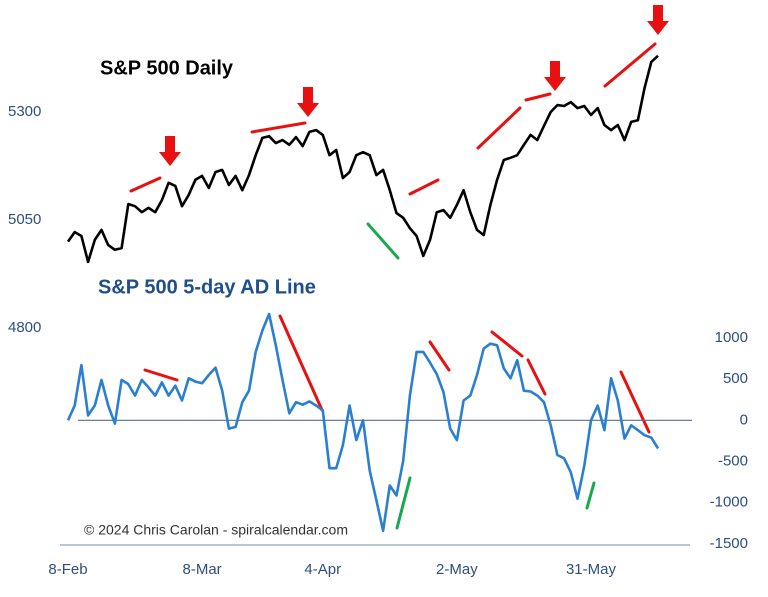 Image resolution: width=768 pixels, height=597 pixels. Describe the element at coordinates (24, 327) in the screenshot. I see `y-tick-label: 4800` at that location.